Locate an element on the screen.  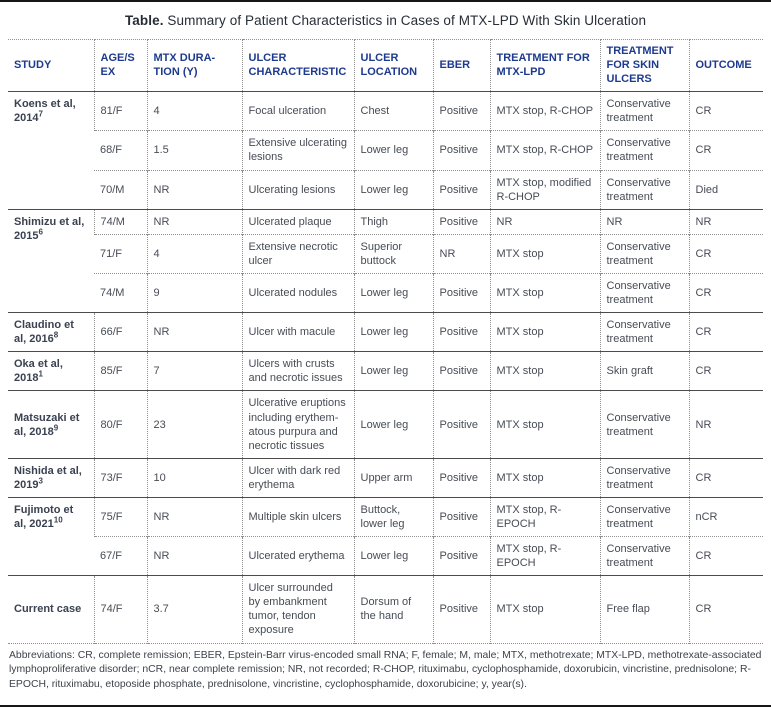
cell-age-sex: 75/F is located at coordinates (120, 516).